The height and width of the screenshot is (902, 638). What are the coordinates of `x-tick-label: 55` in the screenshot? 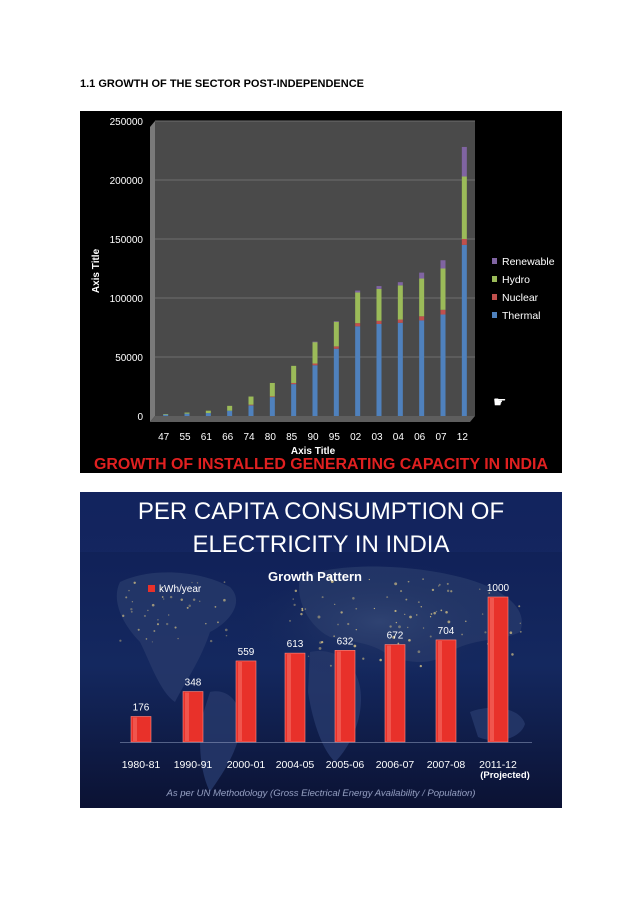 It's located at (185, 437).